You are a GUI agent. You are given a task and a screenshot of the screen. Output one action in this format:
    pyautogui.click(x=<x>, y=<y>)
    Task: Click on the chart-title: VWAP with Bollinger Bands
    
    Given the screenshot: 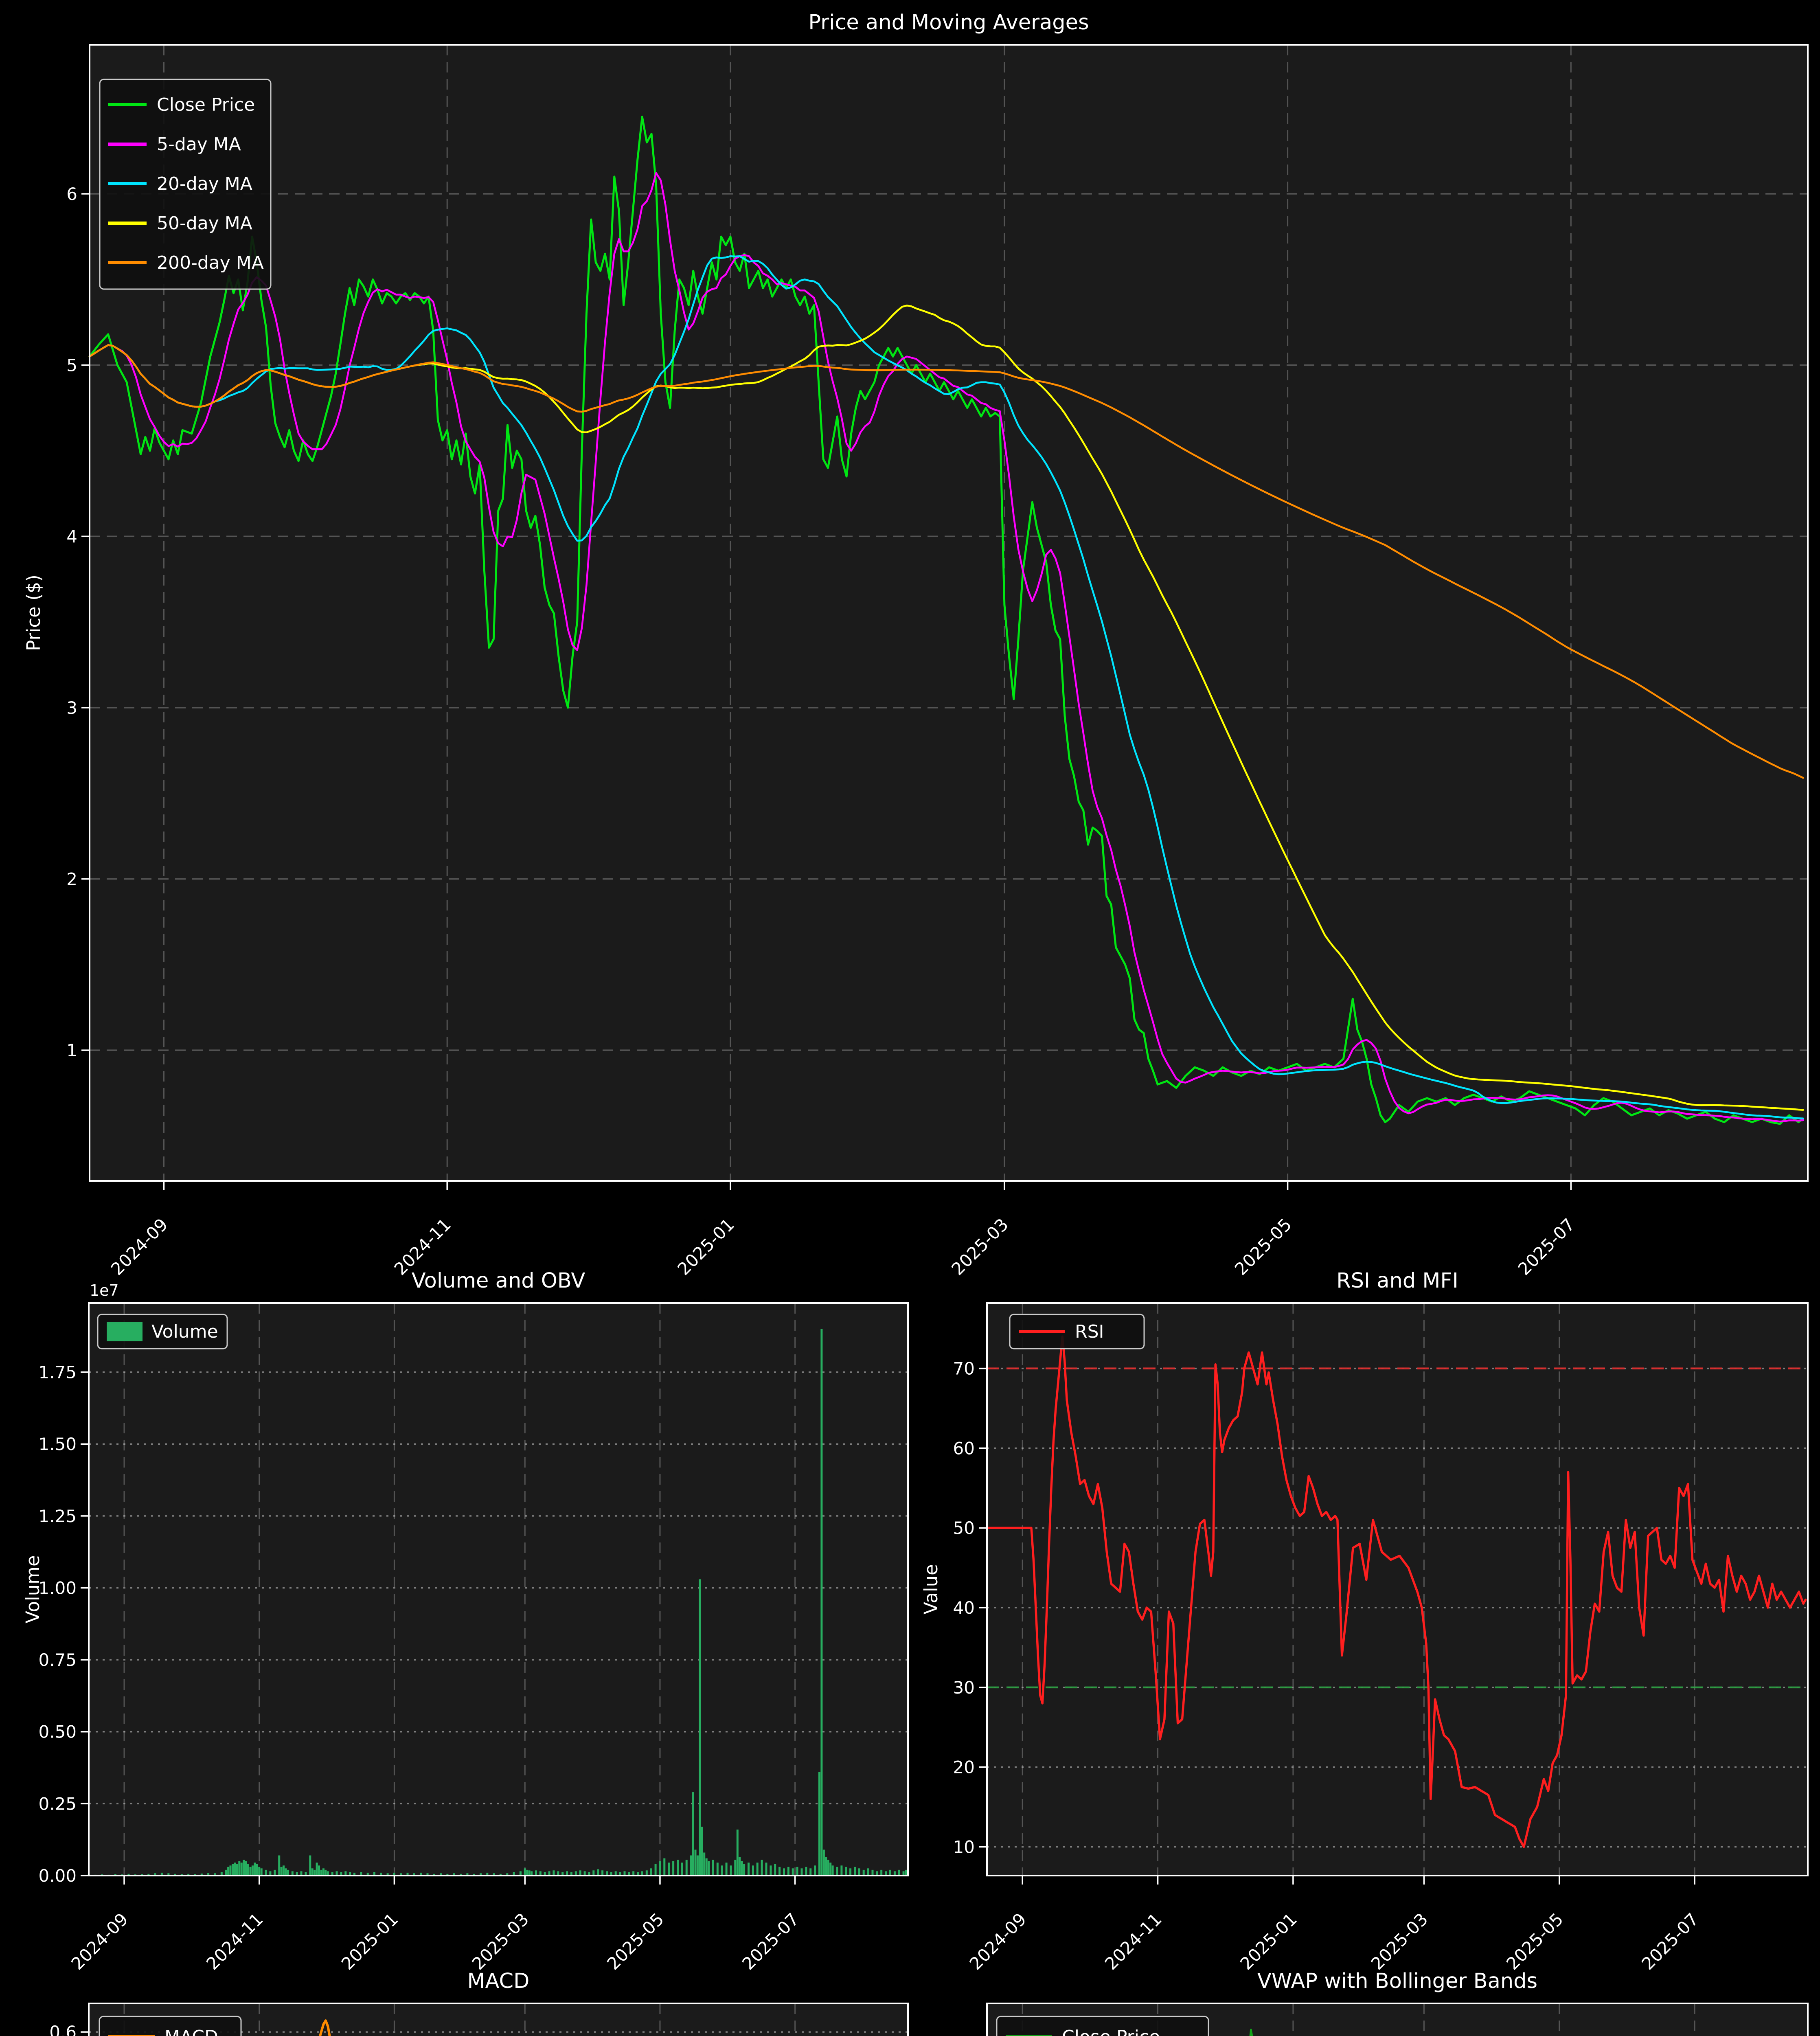 What is the action you would take?
    pyautogui.click(x=1397, y=1981)
    